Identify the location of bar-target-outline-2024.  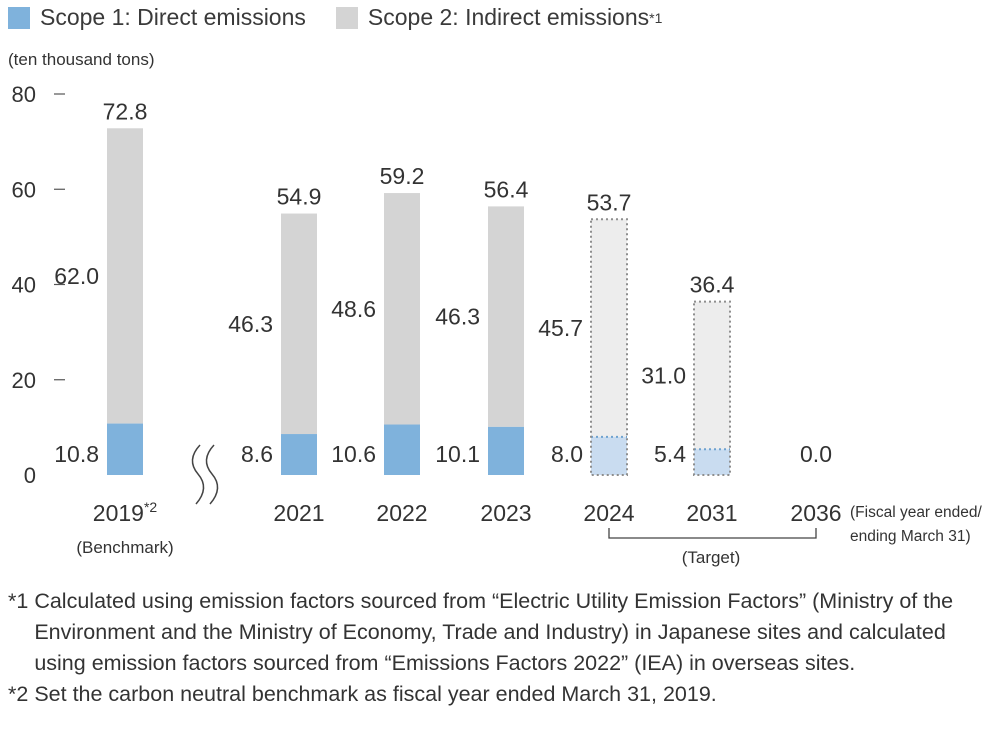
(609, 347).